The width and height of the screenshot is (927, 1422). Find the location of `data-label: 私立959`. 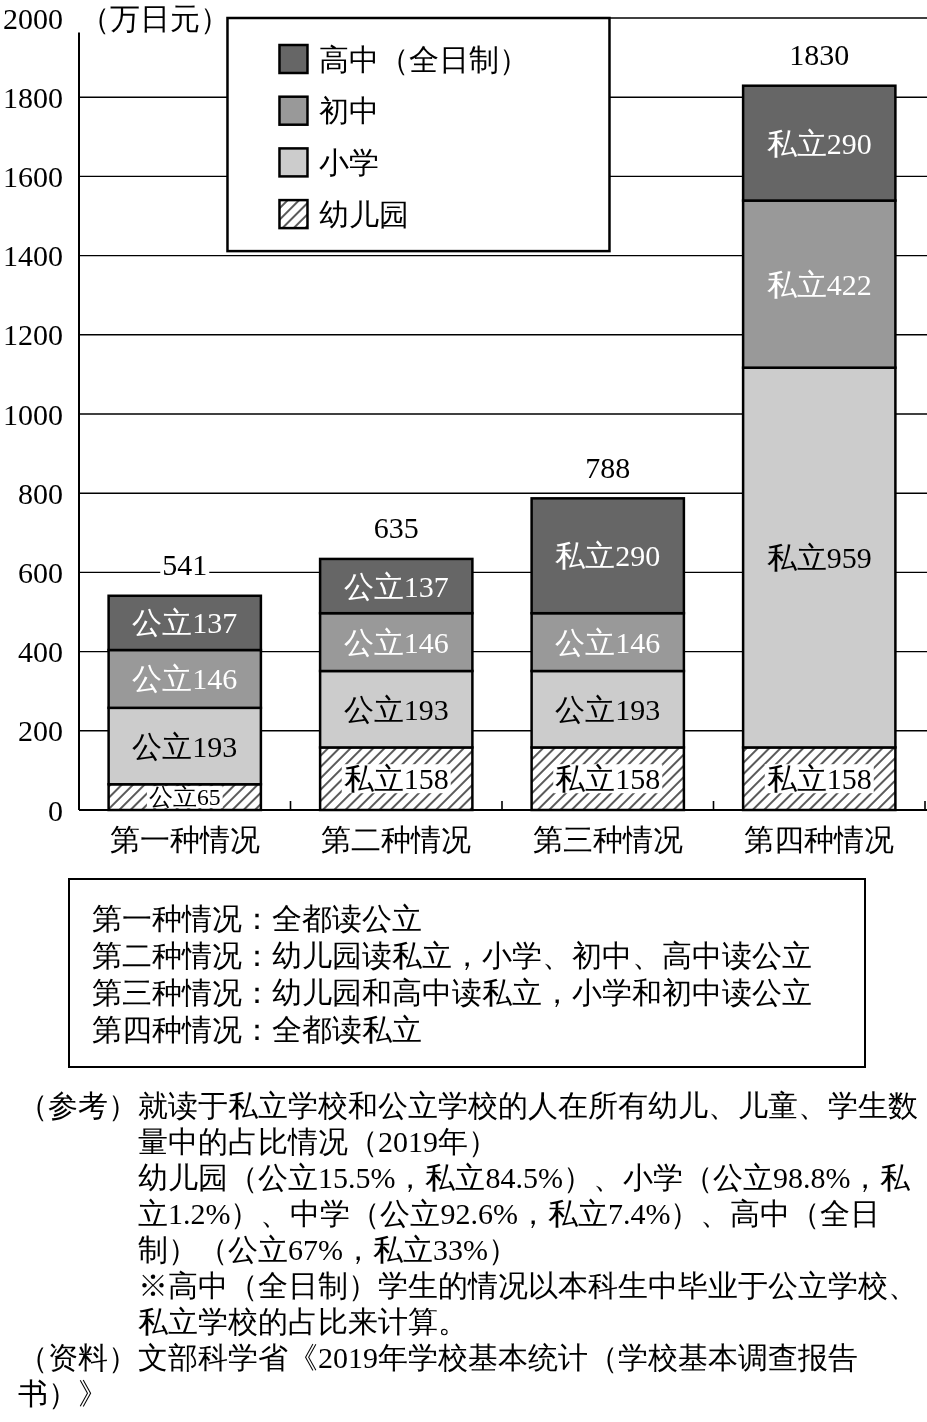

data-label: 私立959 is located at coordinates (819, 558).